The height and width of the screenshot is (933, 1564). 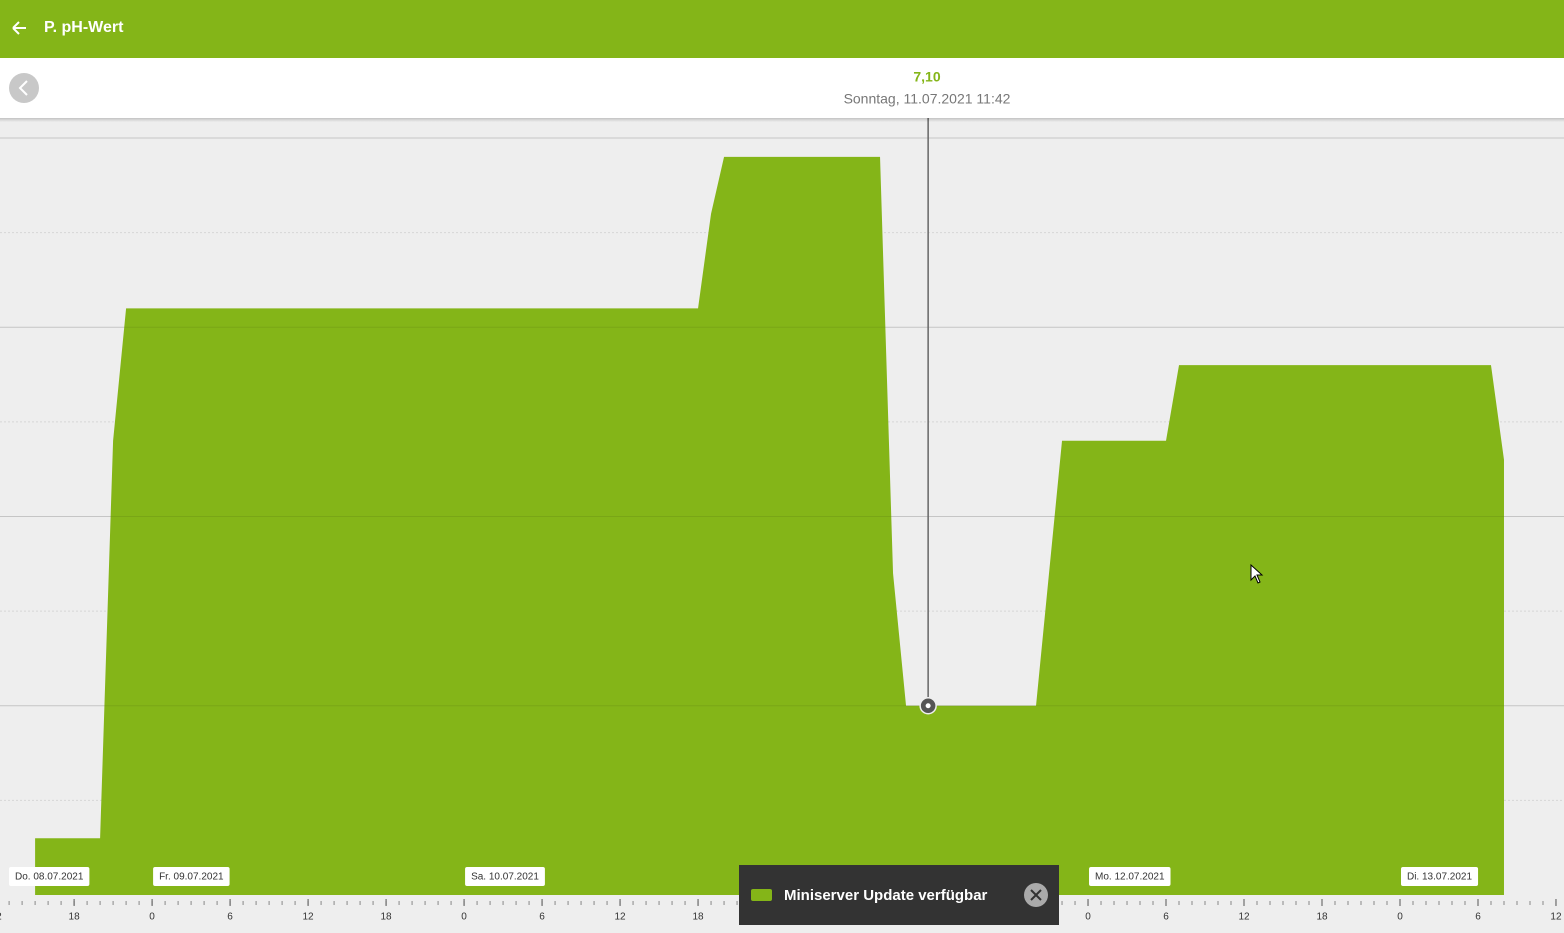 I want to click on prev-icon, so click(x=23, y=88).